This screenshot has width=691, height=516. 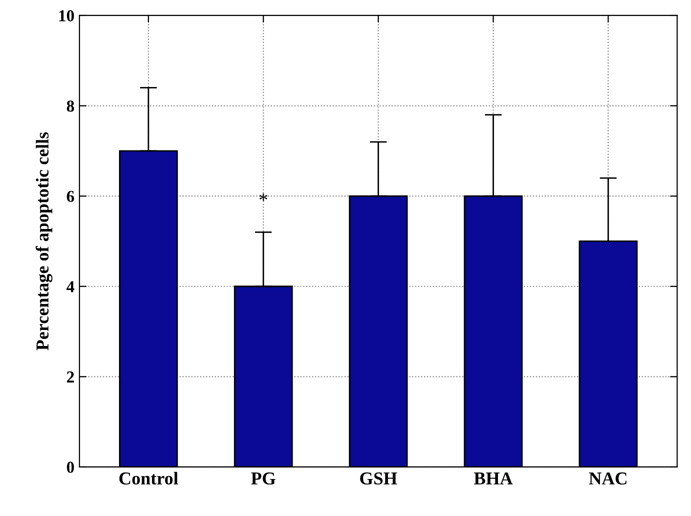 What do you see at coordinates (70, 106) in the screenshot?
I see `y-tick-label: 8` at bounding box center [70, 106].